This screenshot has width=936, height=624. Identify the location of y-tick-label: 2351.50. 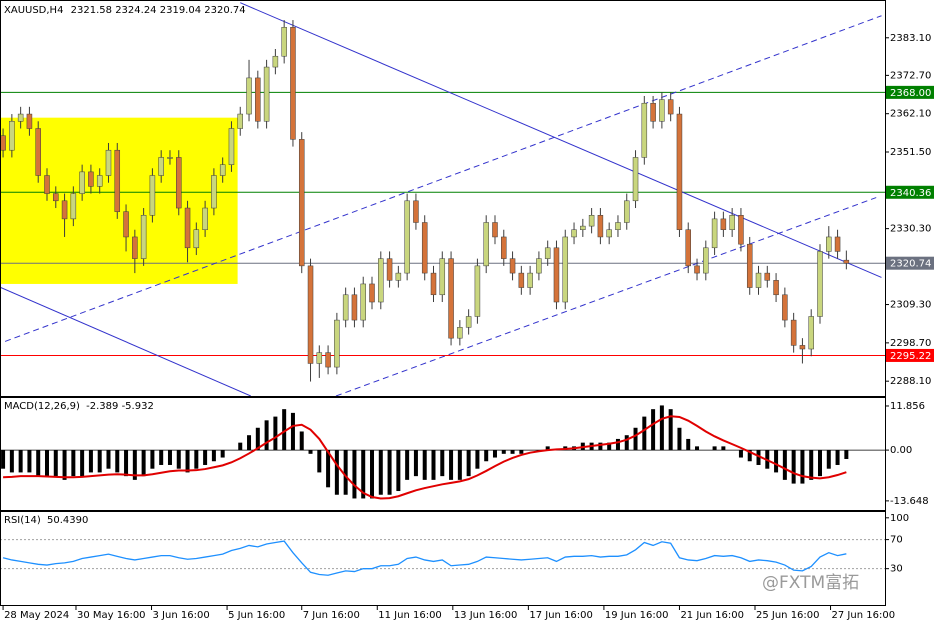
(910, 152).